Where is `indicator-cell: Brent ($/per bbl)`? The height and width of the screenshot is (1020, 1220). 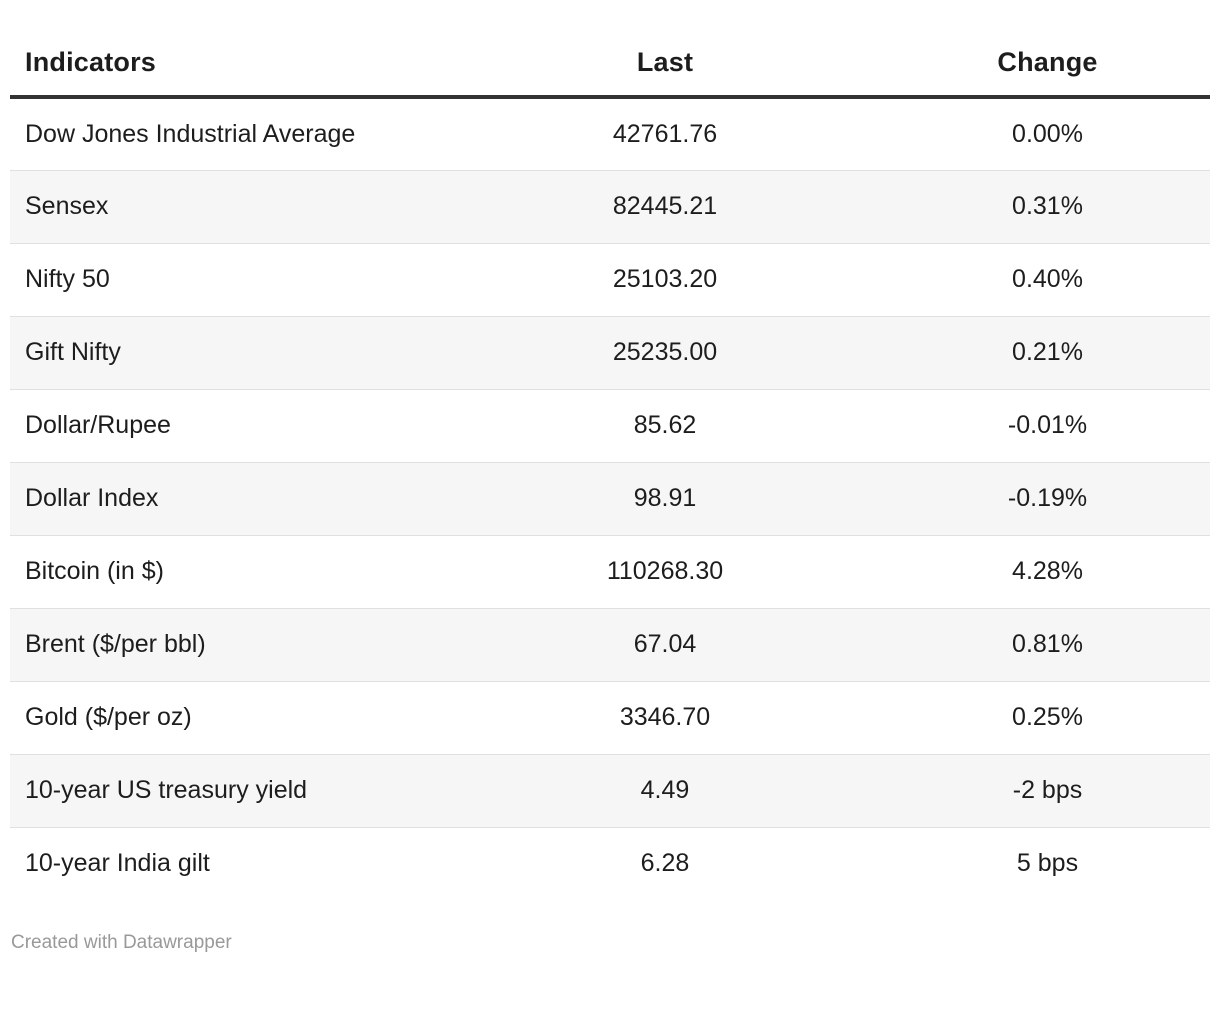
indicator-cell: Brent ($/per bbl) is located at coordinates (227, 644).